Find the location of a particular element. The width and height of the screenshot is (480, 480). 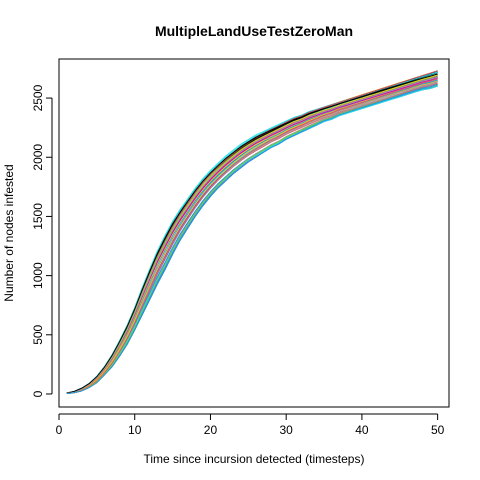

x-tick-label: 40 is located at coordinates (362, 430).